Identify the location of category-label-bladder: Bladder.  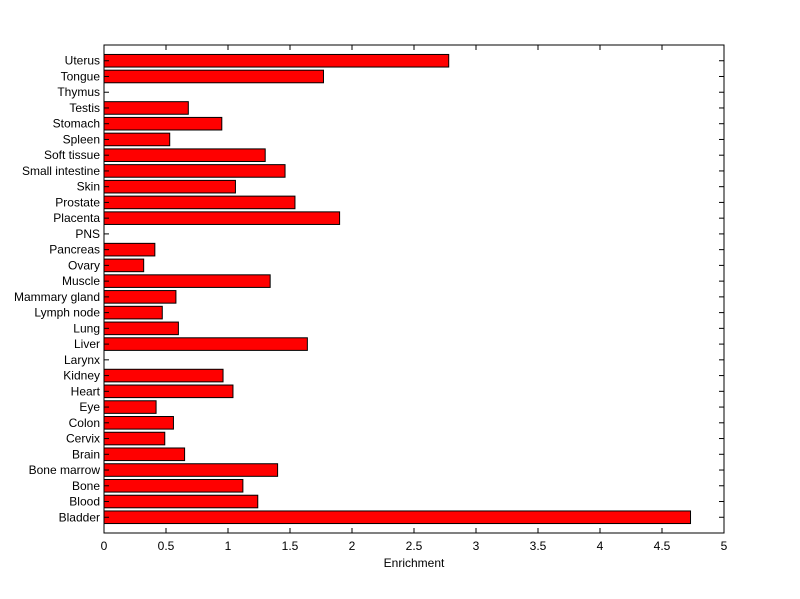
(79, 517).